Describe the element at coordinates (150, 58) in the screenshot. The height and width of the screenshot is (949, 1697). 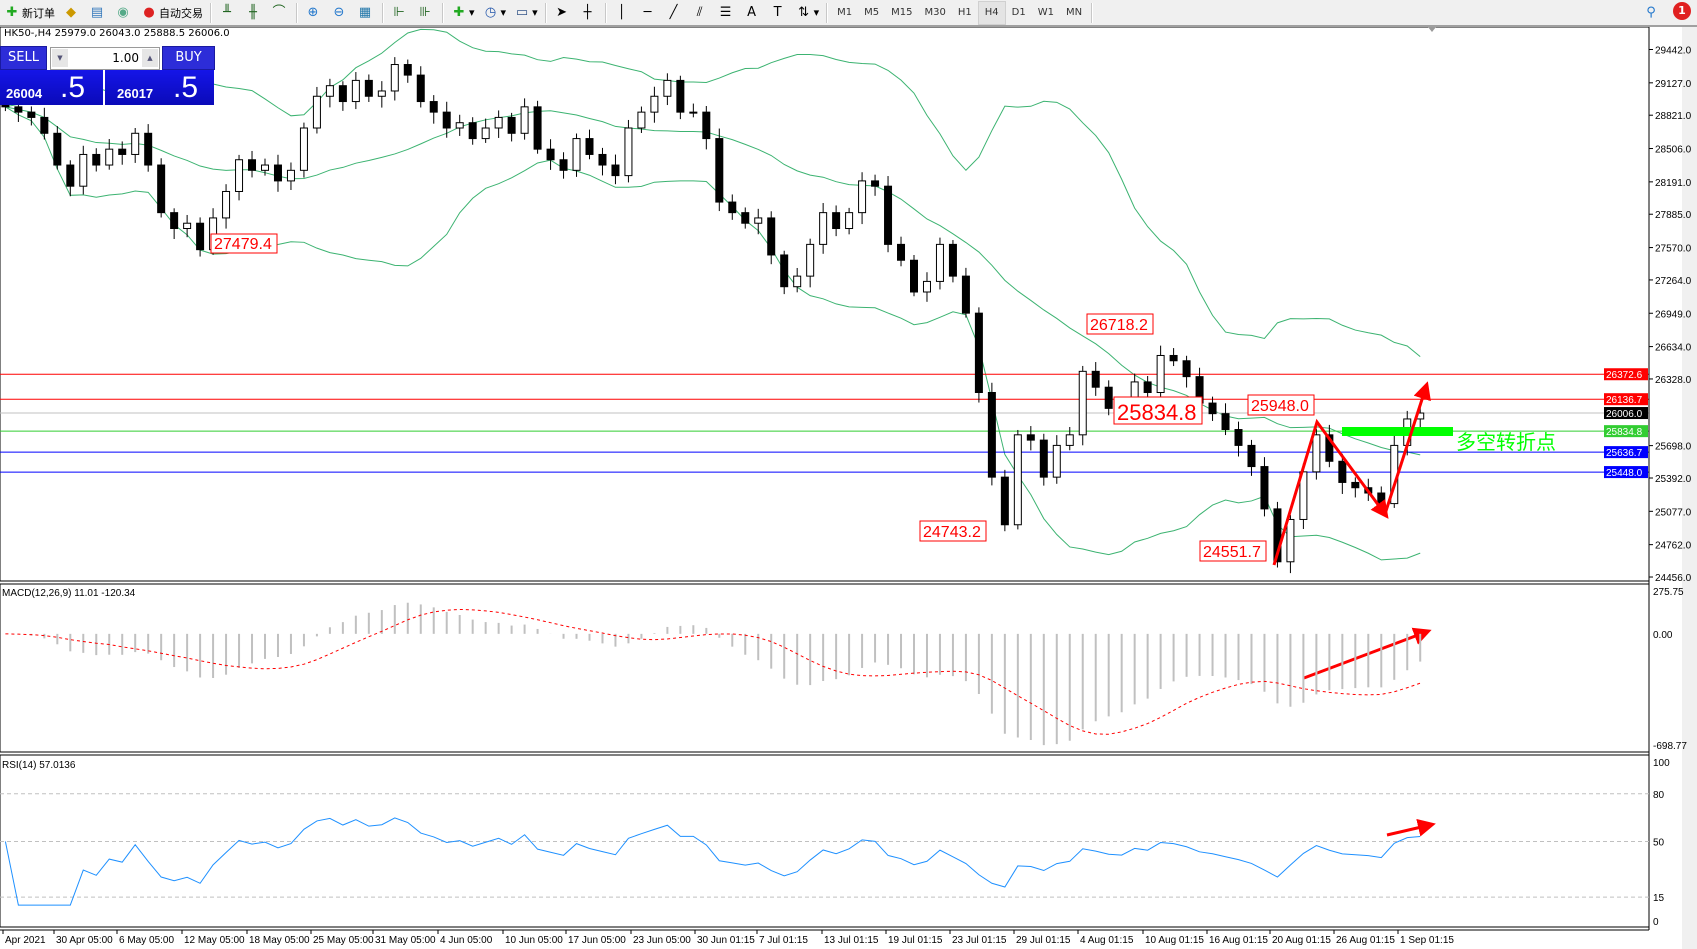
I see `volume-increase-icon: ▲` at that location.